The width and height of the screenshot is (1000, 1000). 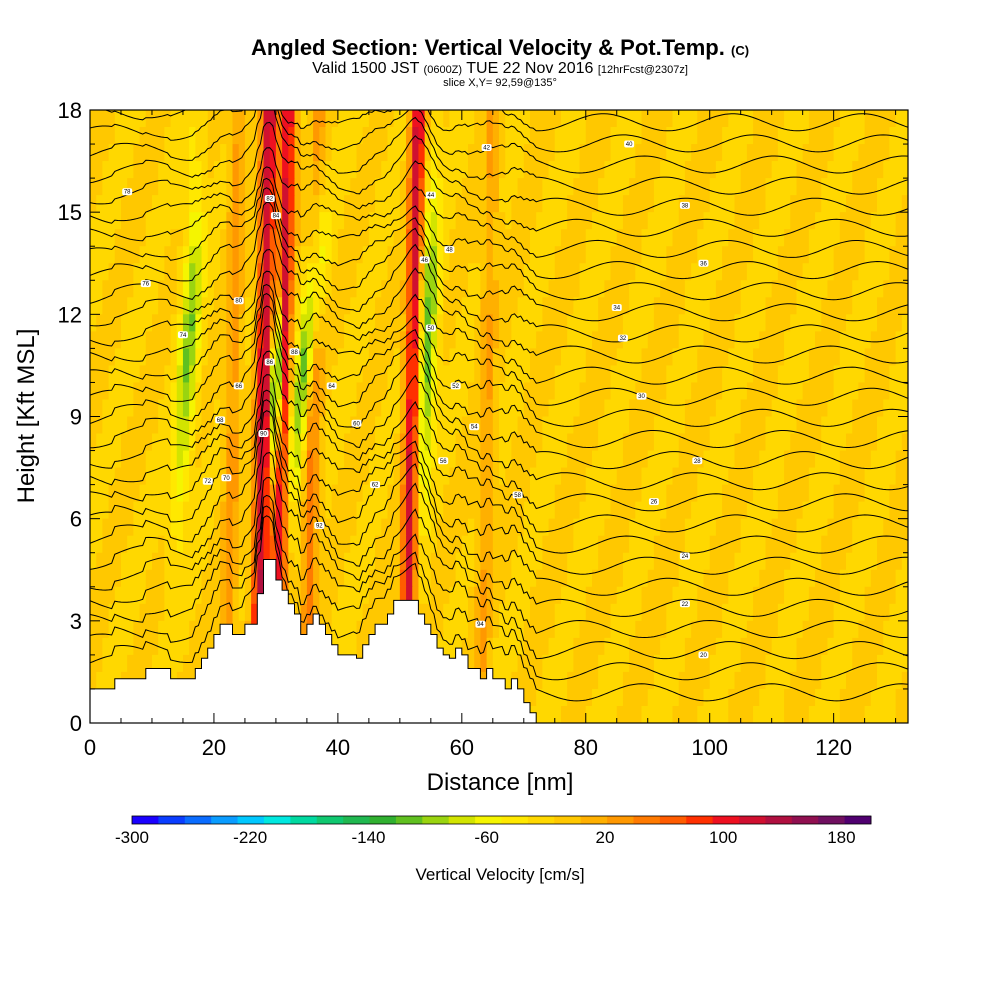 I want to click on valid-time: Valid 1500 JST, so click(x=366, y=68).